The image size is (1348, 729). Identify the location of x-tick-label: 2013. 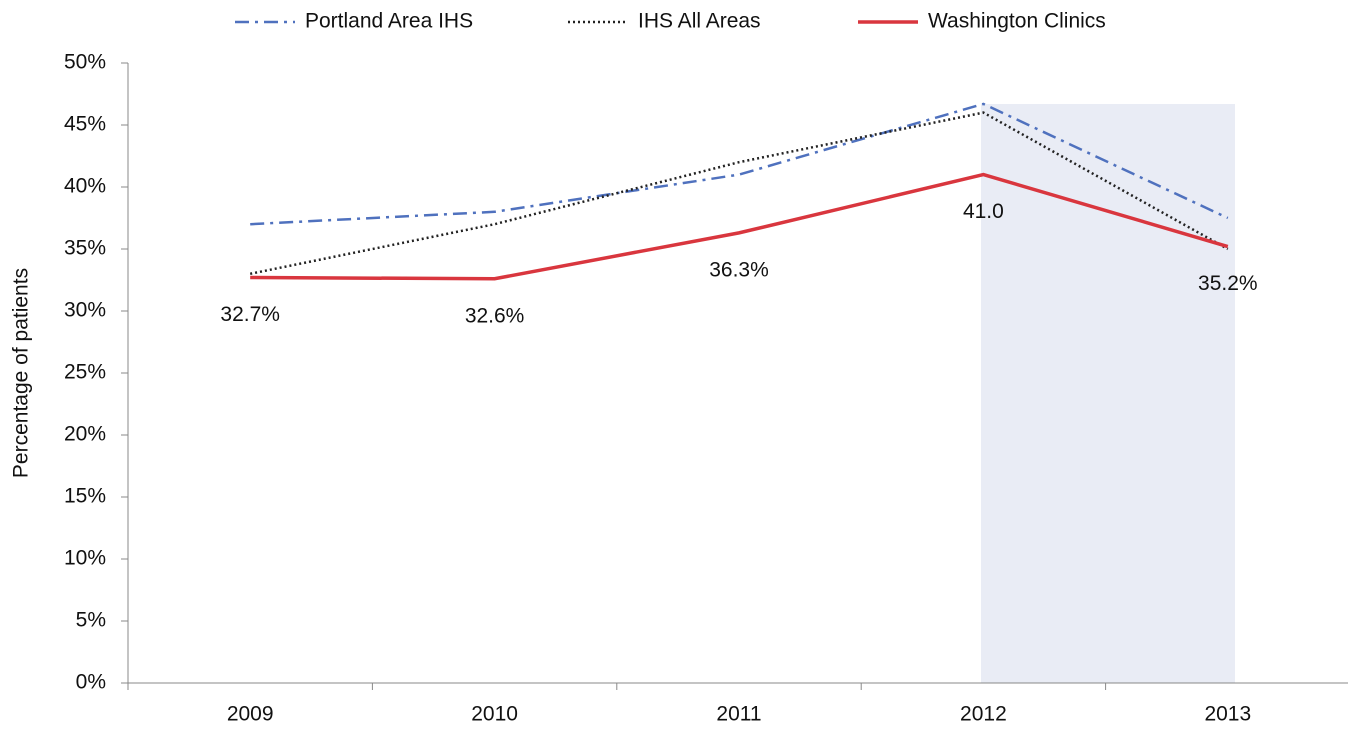
(1227, 714).